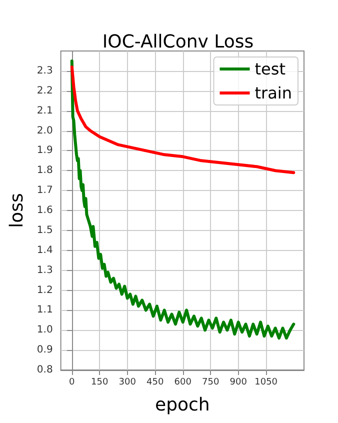  What do you see at coordinates (44, 190) in the screenshot?
I see `y-tick-label: 1.7` at bounding box center [44, 190].